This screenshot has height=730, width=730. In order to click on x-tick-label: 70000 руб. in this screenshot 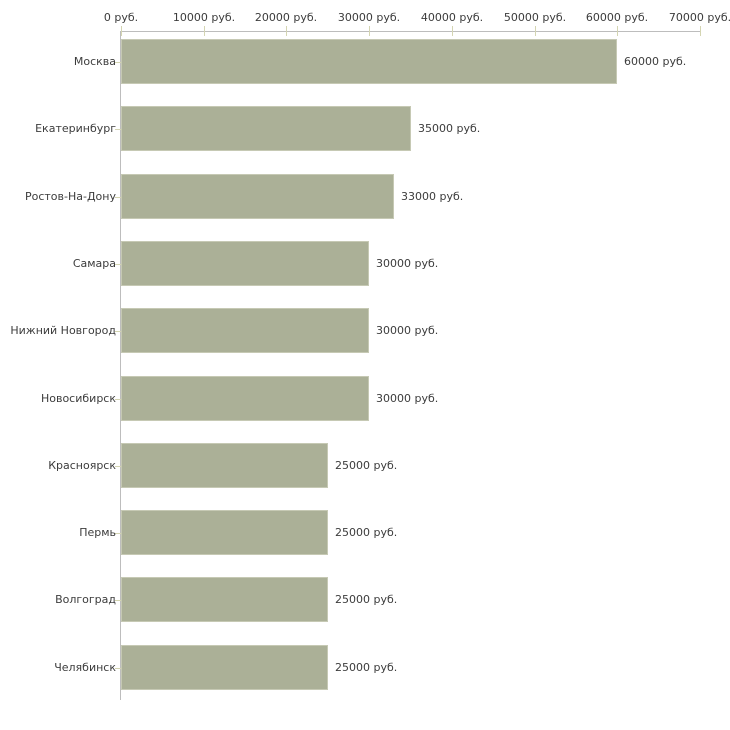, I will do `click(699, 17)`.